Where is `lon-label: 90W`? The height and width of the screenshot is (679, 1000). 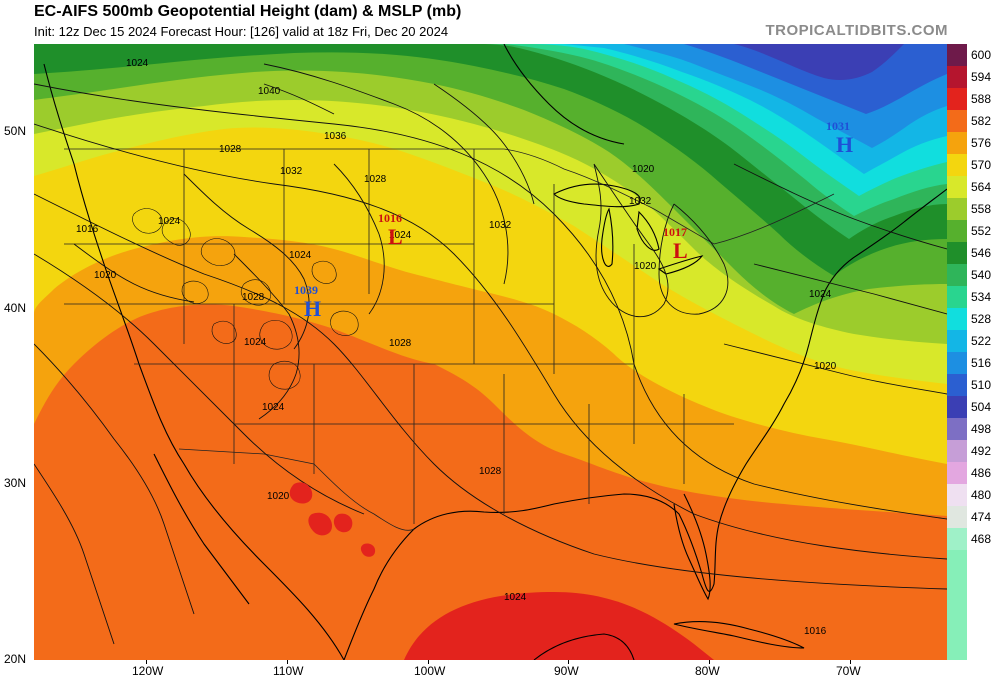 lon-label: 90W is located at coordinates (566, 671).